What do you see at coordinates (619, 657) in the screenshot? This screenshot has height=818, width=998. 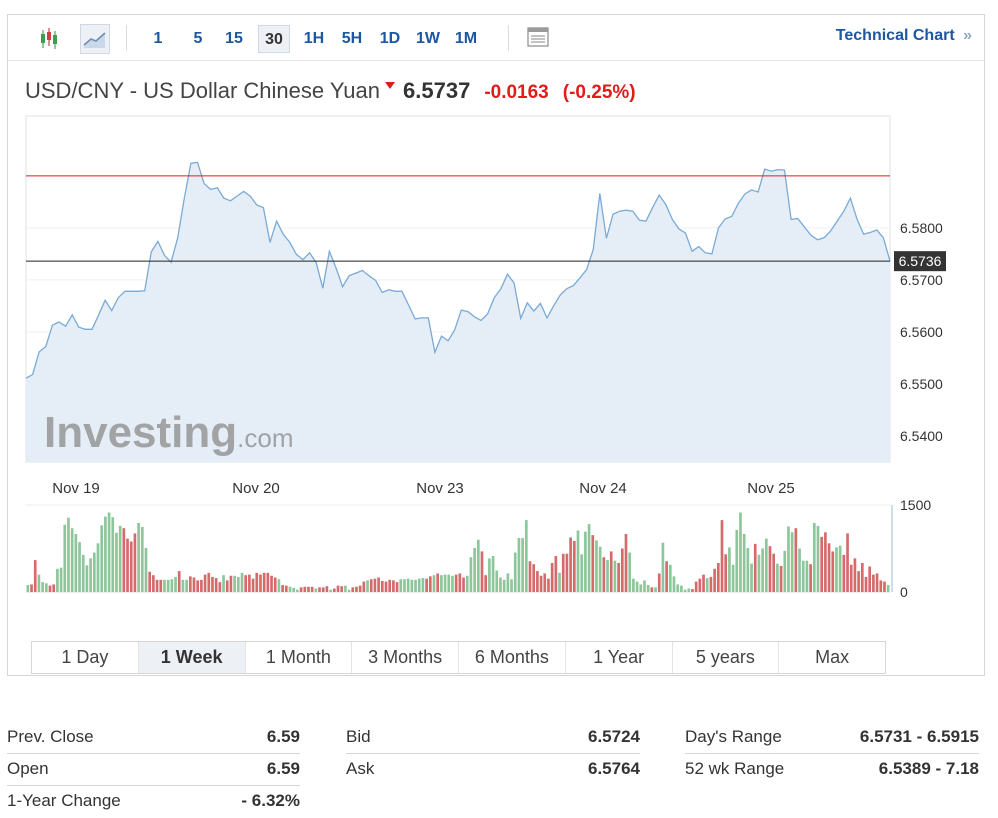 I see `range-tab-1-year: 1 Year` at bounding box center [619, 657].